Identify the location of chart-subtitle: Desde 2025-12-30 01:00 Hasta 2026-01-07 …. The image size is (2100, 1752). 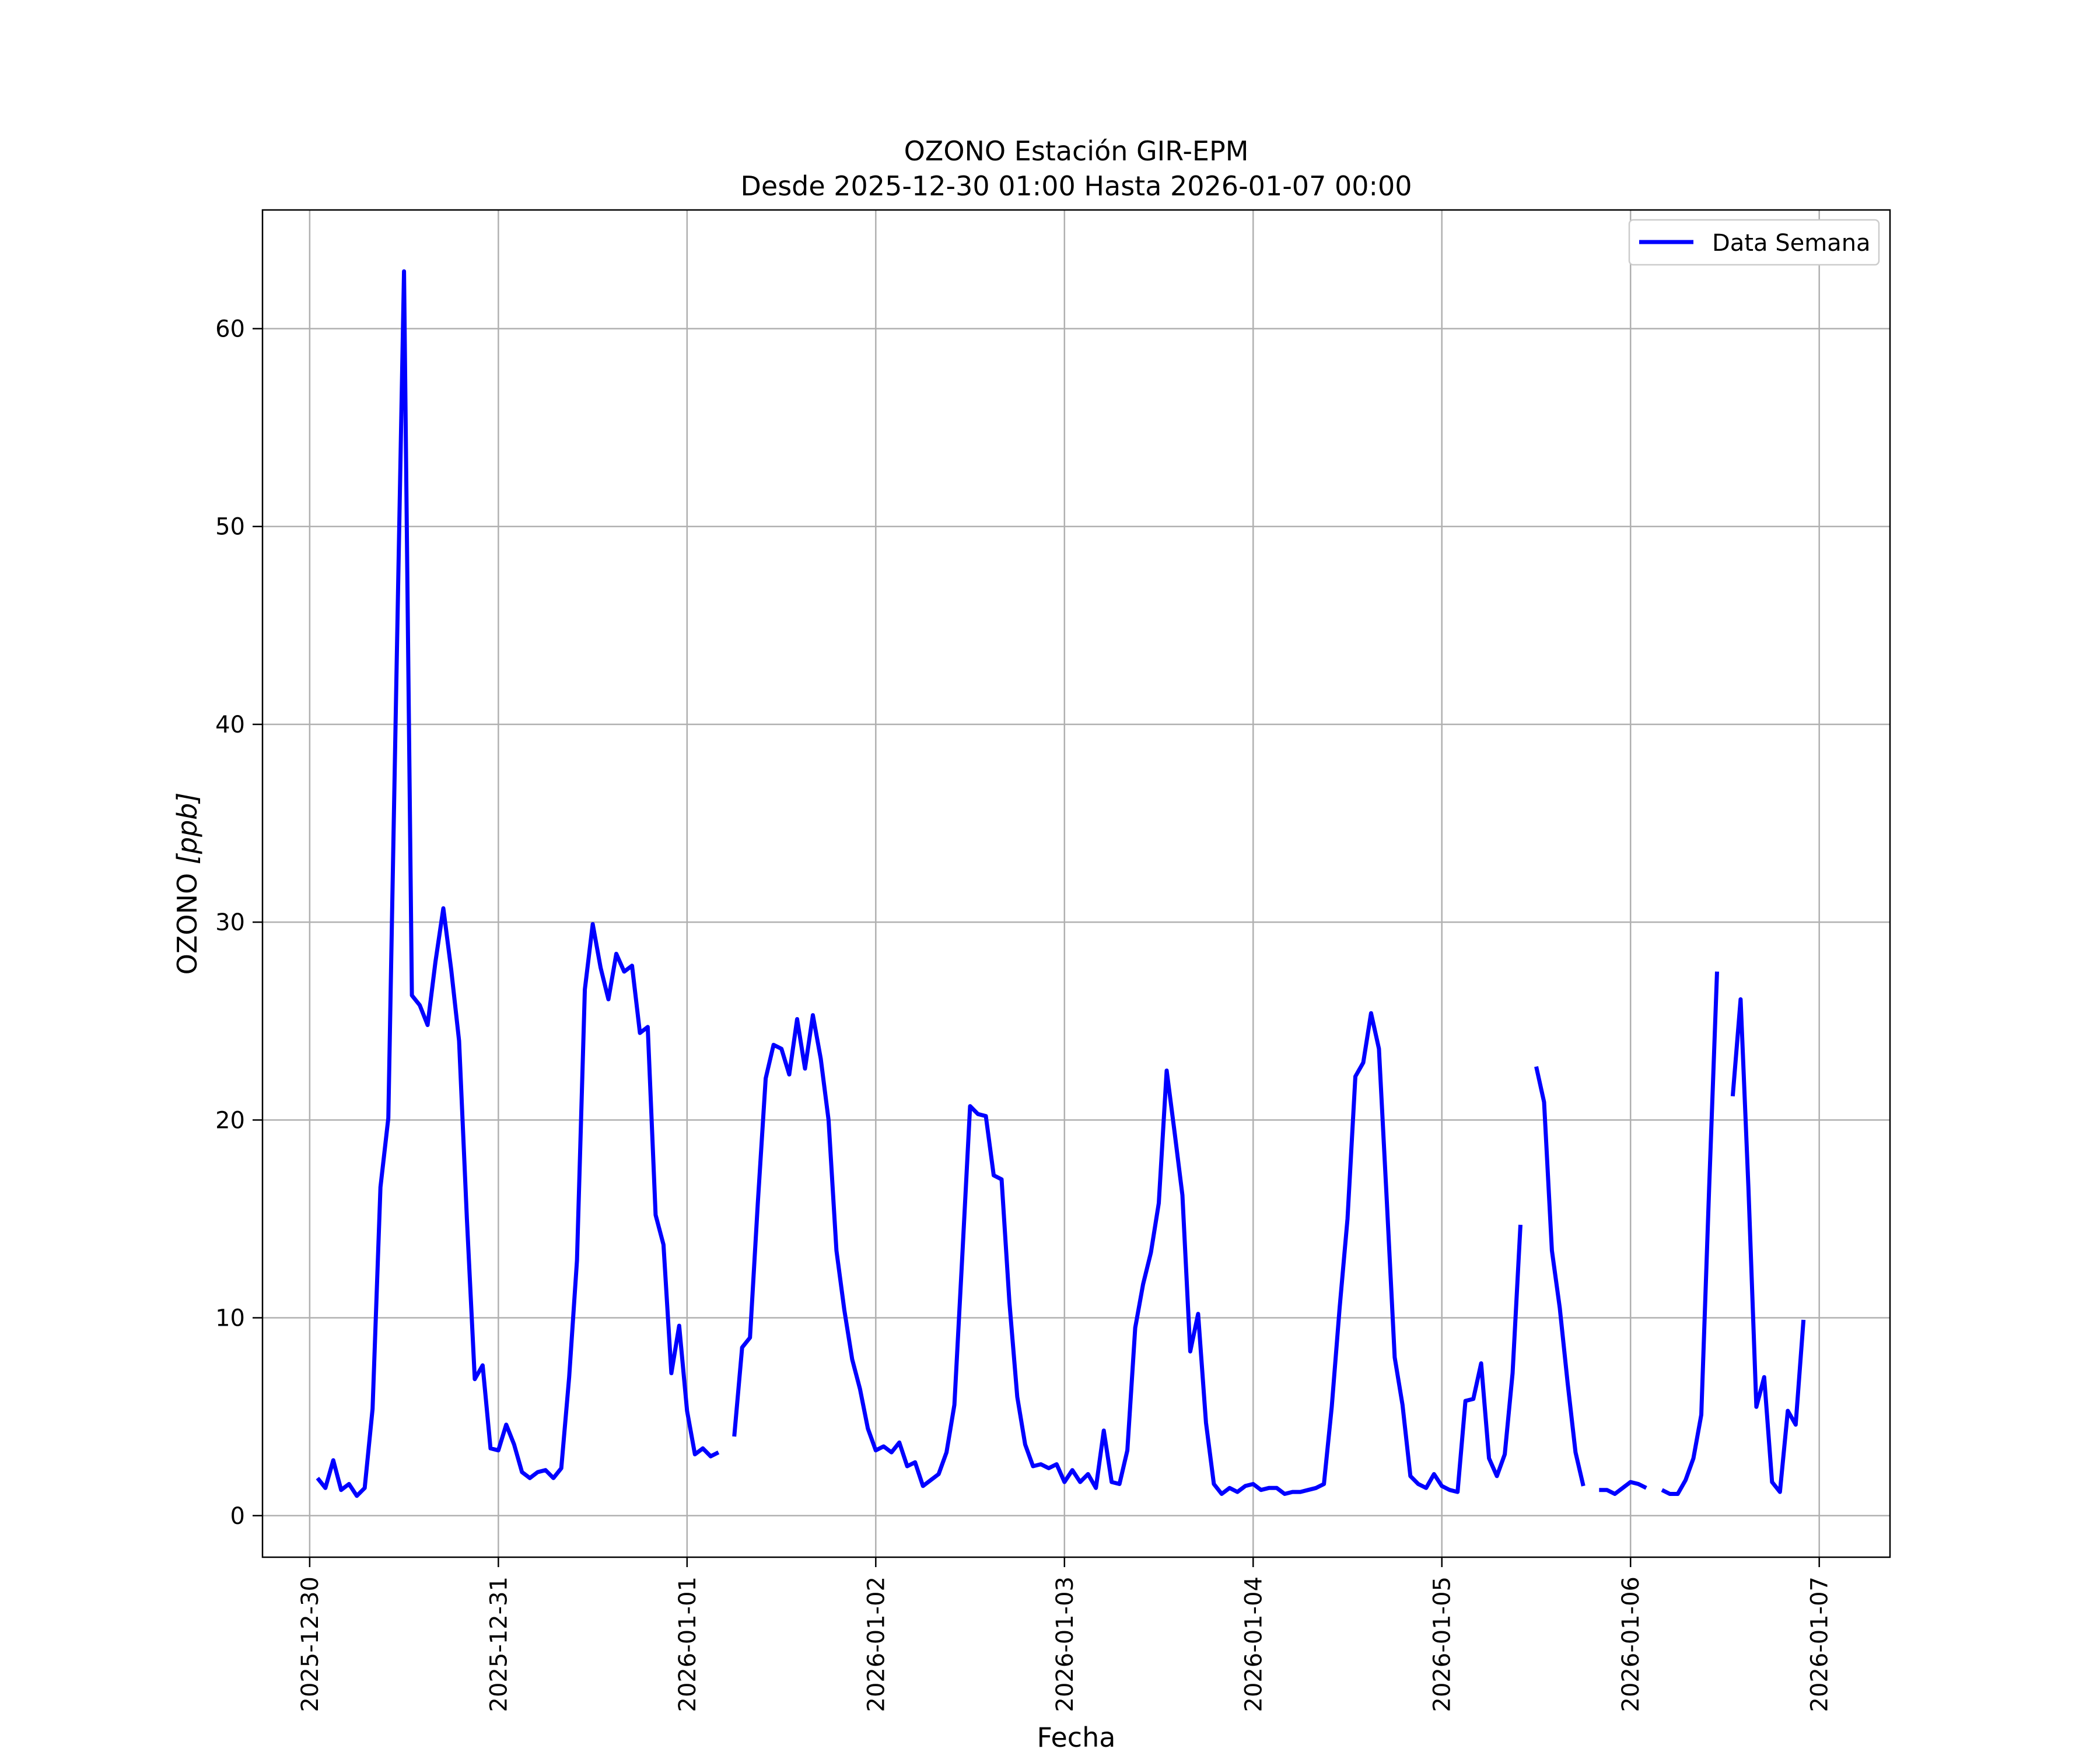
(1076, 186).